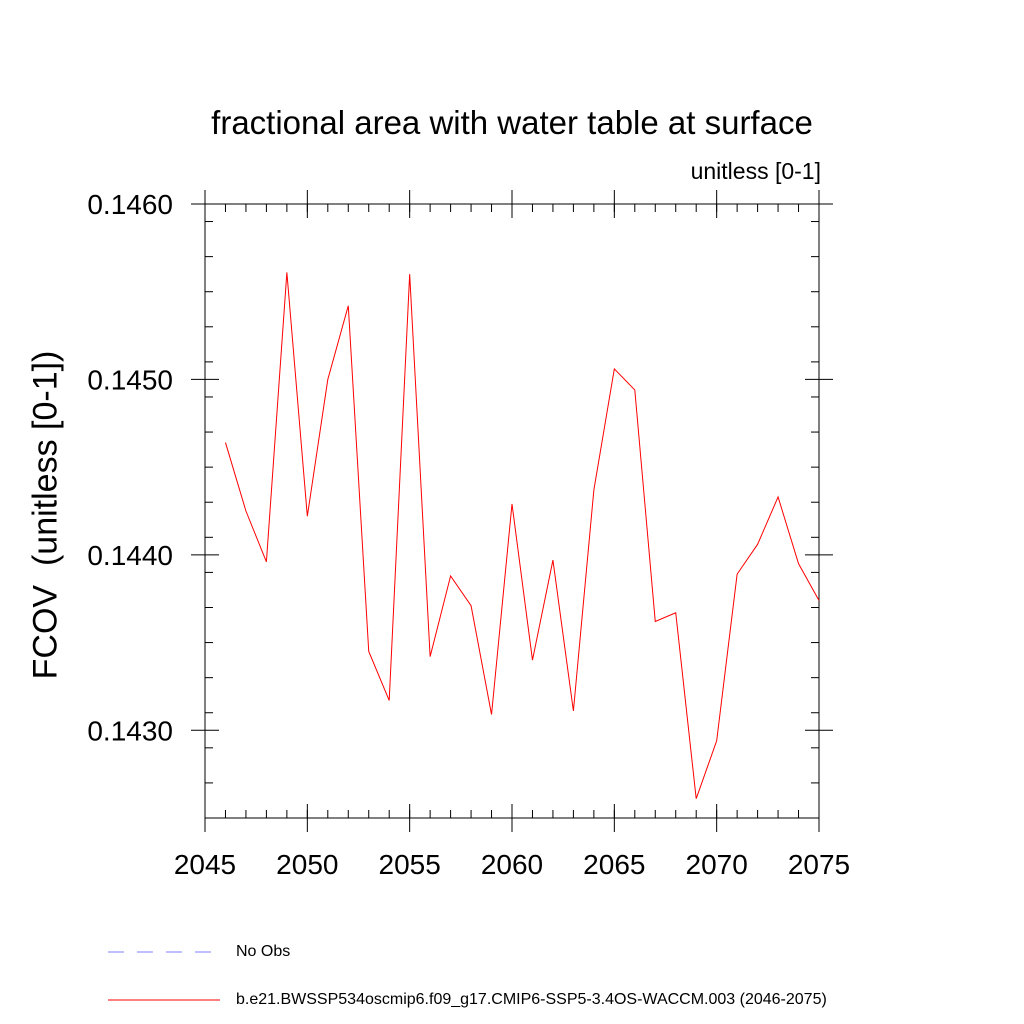 The image size is (1024, 1024). Describe the element at coordinates (819, 864) in the screenshot. I see `x-tick-label: 2075` at that location.